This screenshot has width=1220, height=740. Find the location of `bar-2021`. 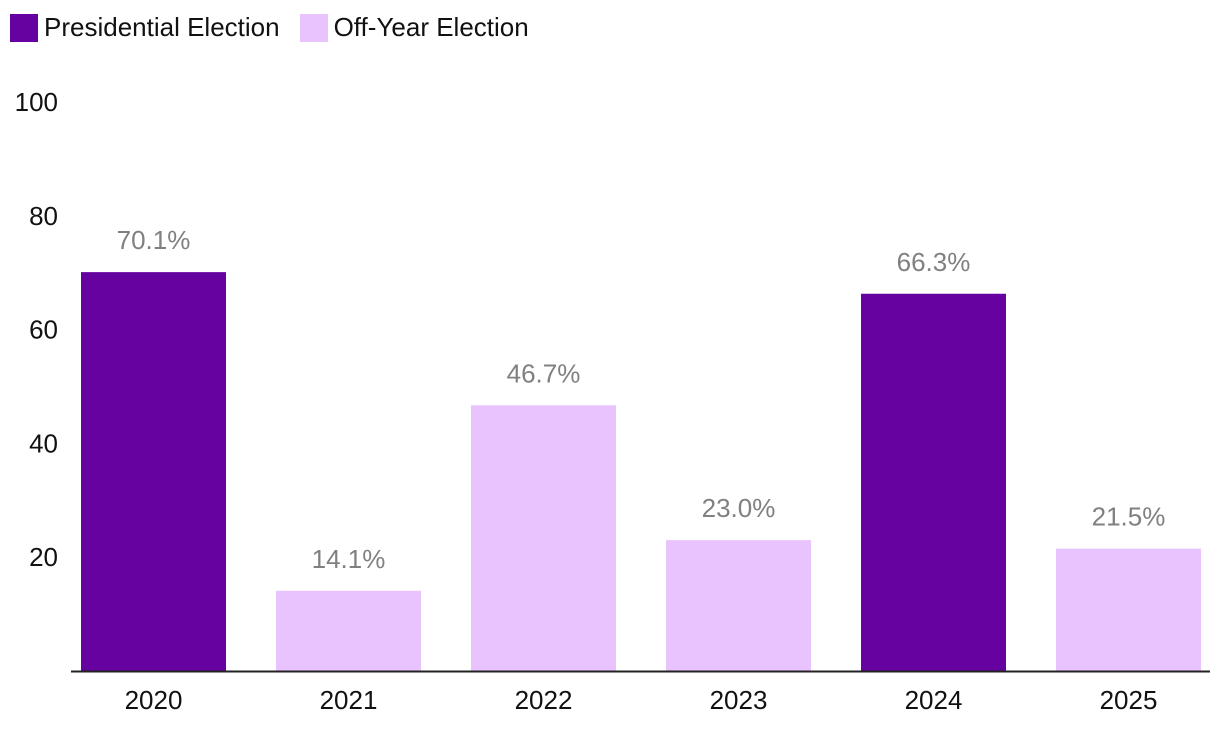

bar-2021 is located at coordinates (348, 630).